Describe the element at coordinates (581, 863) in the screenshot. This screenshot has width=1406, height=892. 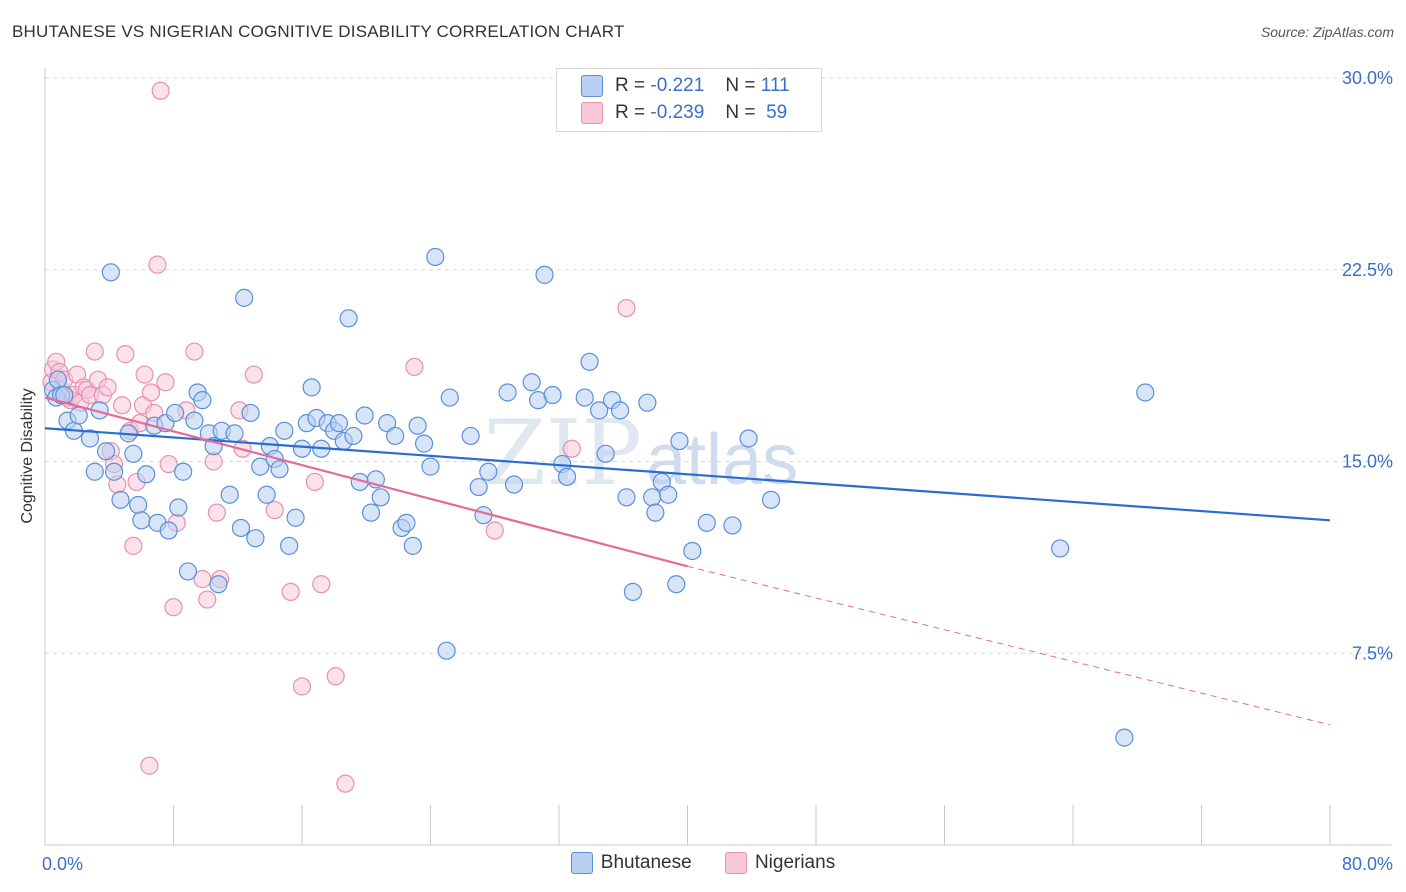
I see `bhutanese-swatch` at that location.